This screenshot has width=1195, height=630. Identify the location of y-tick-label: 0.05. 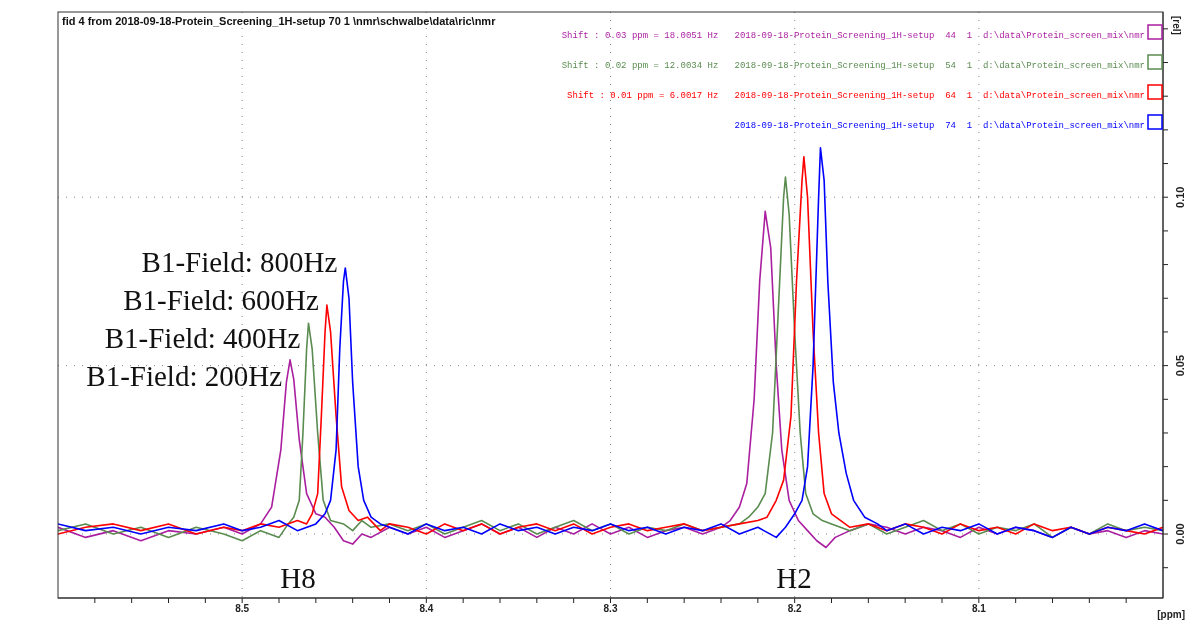
(1180, 365).